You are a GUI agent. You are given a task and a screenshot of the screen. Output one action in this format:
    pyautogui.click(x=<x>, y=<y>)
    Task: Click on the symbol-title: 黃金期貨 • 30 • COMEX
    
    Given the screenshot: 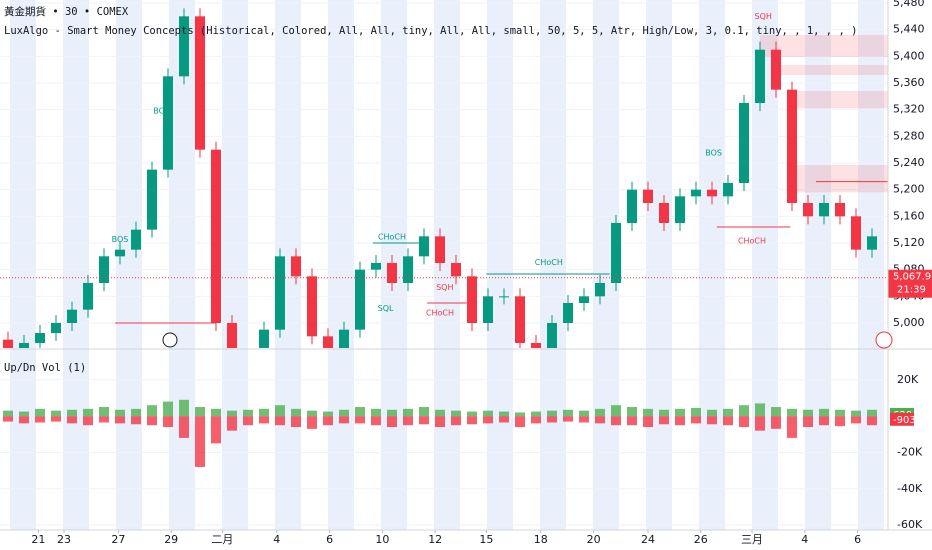 What is the action you would take?
    pyautogui.click(x=66, y=11)
    